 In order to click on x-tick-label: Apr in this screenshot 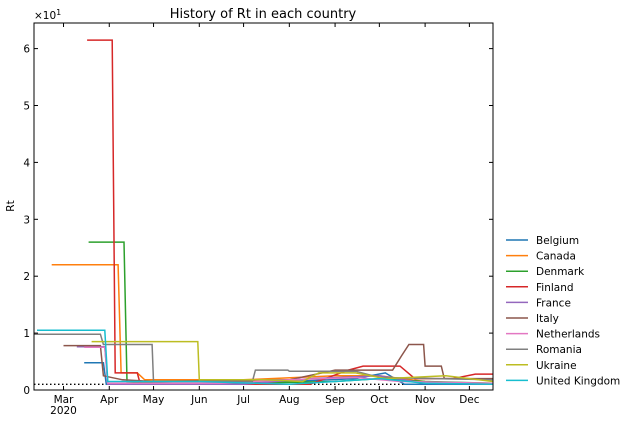, I will do `click(109, 400)`.